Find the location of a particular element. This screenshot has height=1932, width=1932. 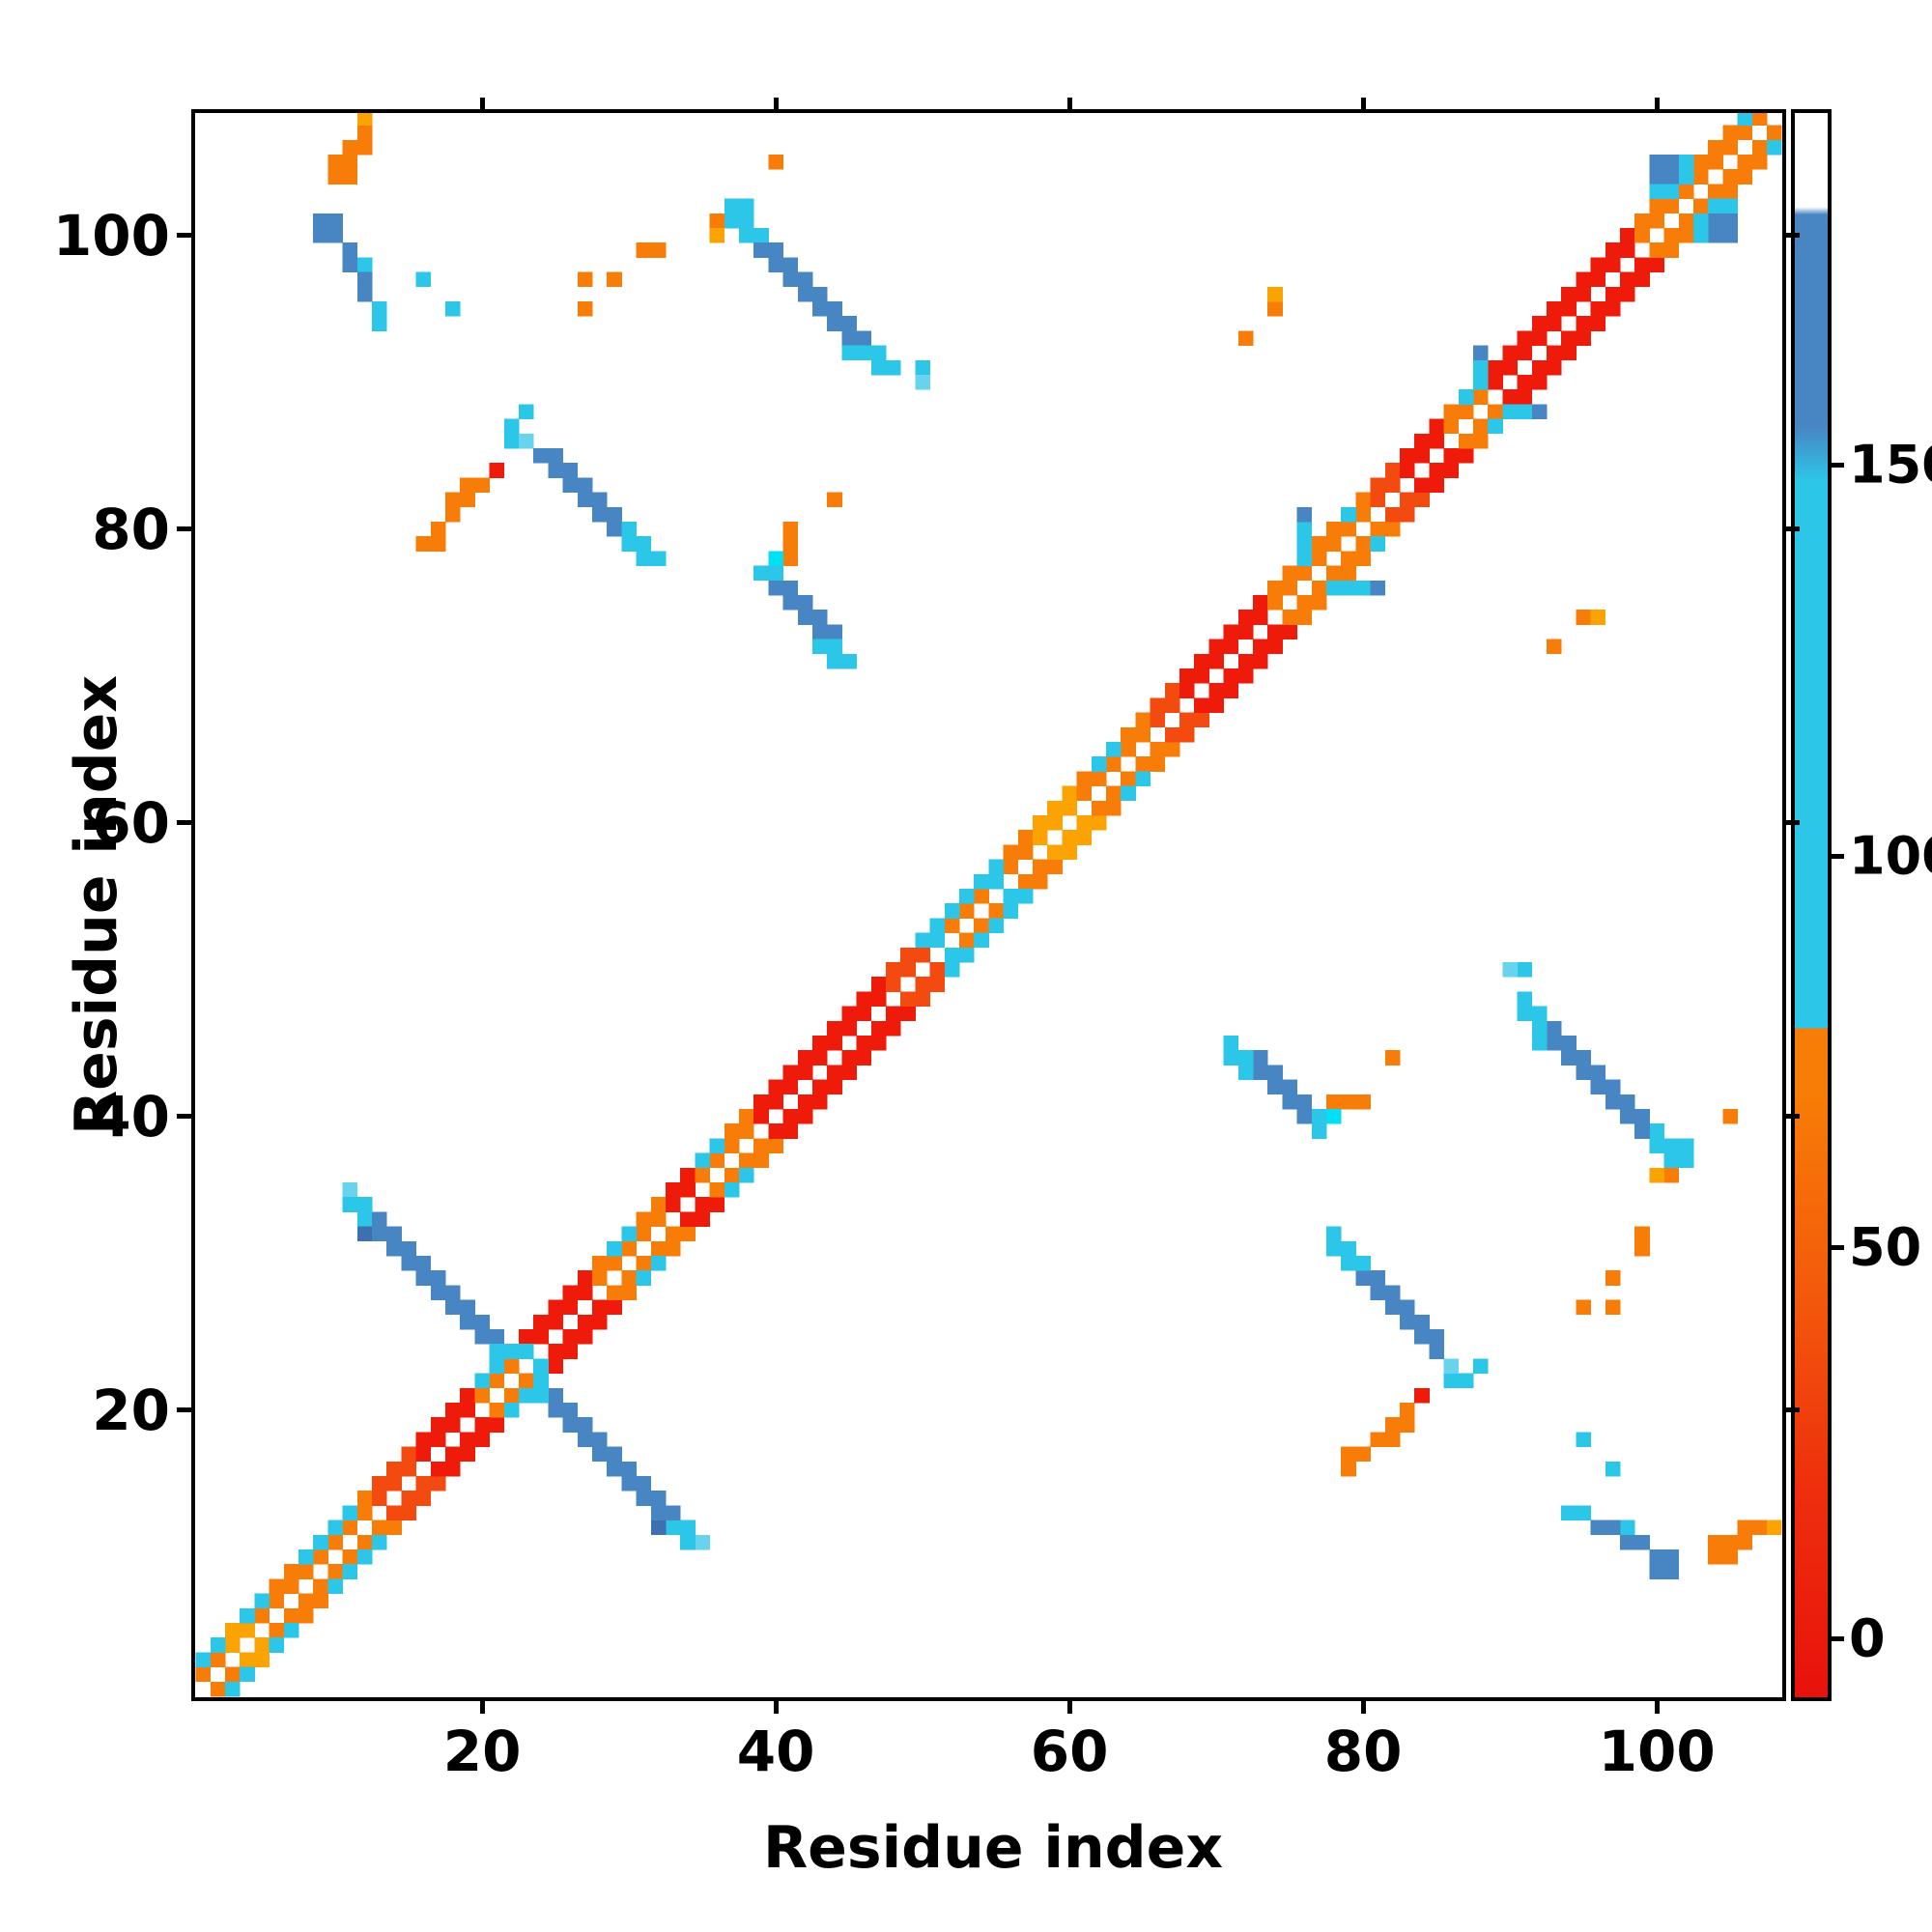

y-tick-label: 40 is located at coordinates (131, 1116).